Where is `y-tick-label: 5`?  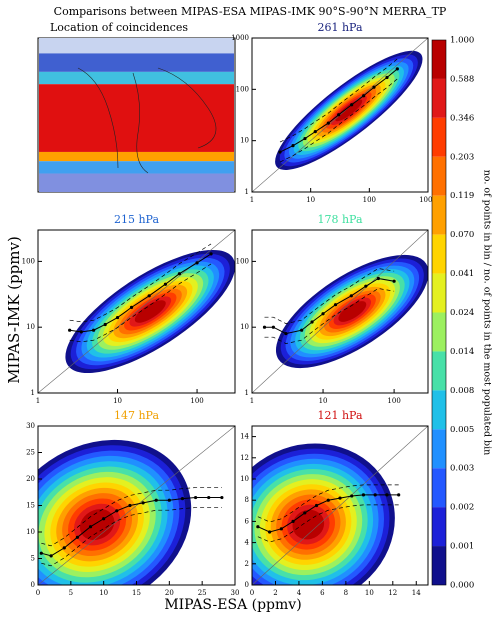 y-tick-label: 5 is located at coordinates (33, 559).